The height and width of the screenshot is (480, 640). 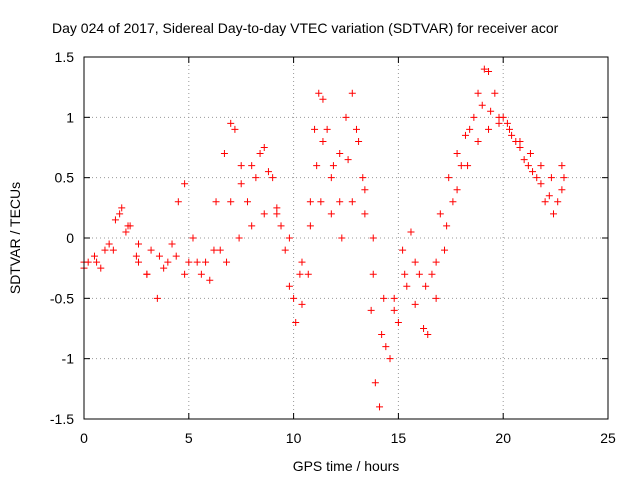 What do you see at coordinates (503, 438) in the screenshot?
I see `x-tick-label: 20` at bounding box center [503, 438].